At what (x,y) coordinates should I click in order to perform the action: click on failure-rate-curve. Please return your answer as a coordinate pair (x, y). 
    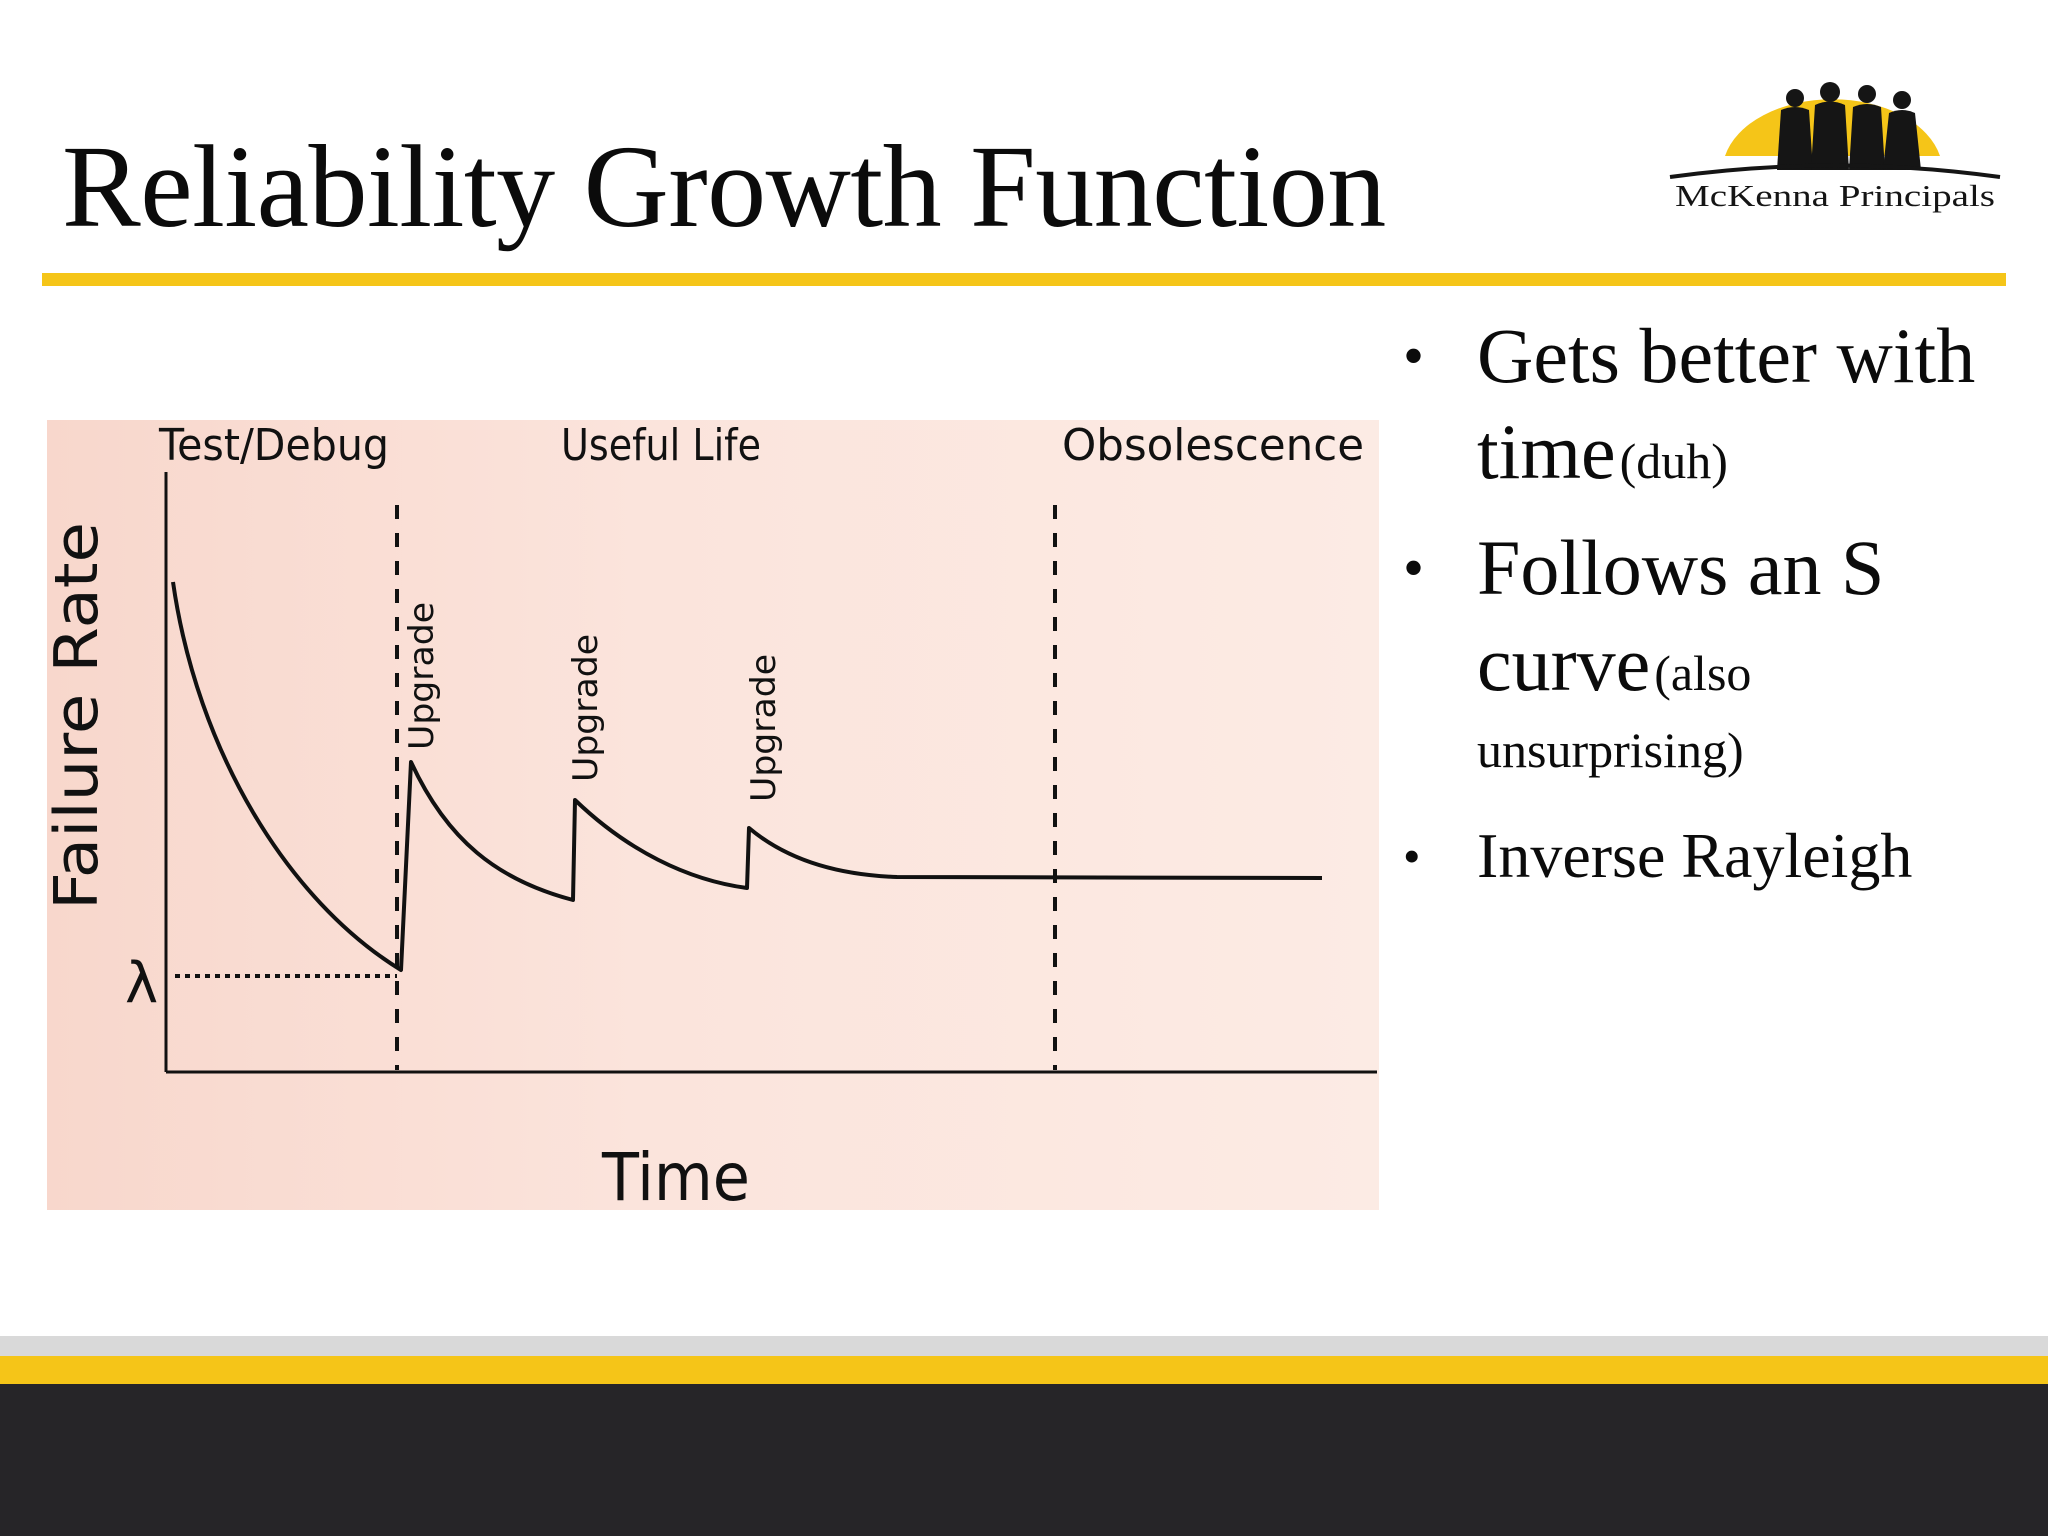
    Looking at the image, I should click on (747, 776).